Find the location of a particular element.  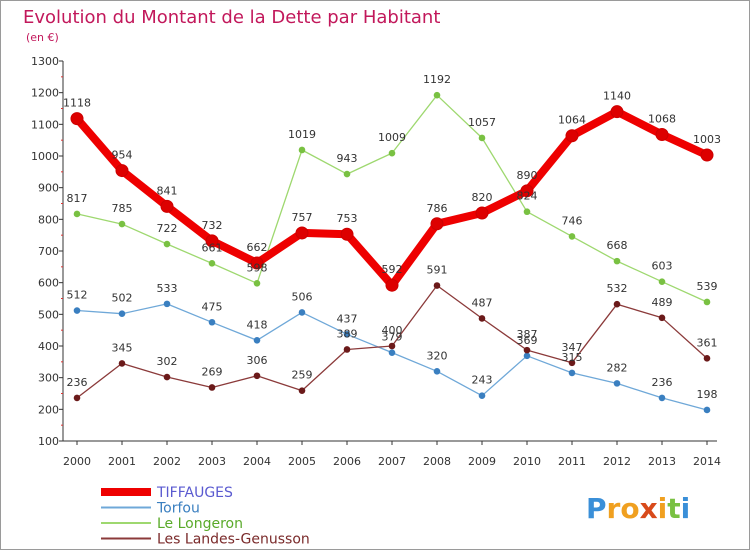

logo-letter: x is located at coordinates (649, 508).